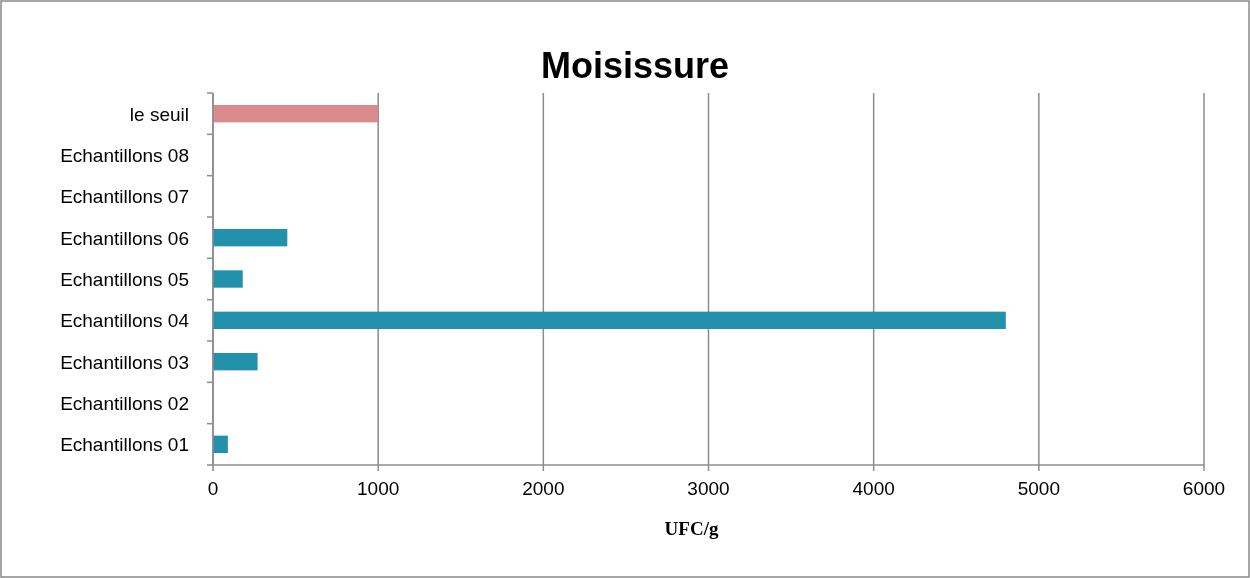 The width and height of the screenshot is (1250, 578). I want to click on y-tick-label: Echantillons 05, so click(124, 279).